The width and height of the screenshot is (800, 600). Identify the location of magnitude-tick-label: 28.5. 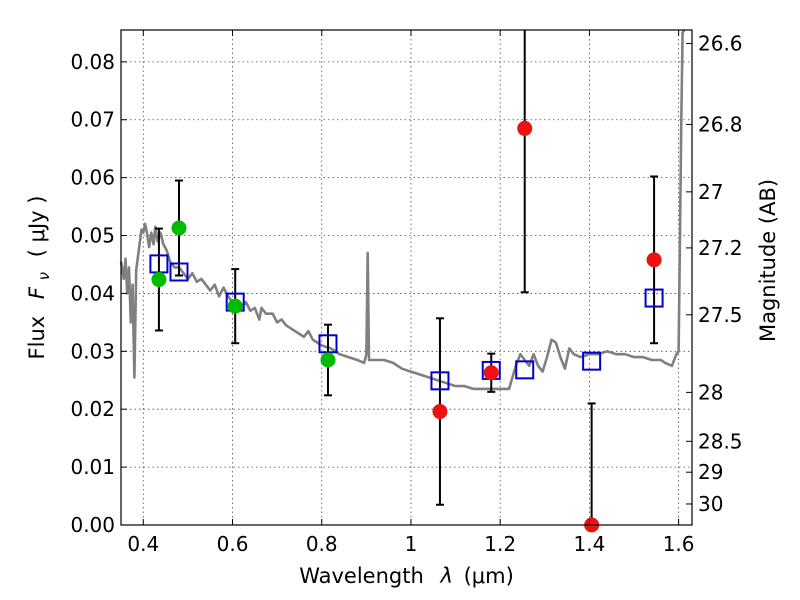
(720, 441).